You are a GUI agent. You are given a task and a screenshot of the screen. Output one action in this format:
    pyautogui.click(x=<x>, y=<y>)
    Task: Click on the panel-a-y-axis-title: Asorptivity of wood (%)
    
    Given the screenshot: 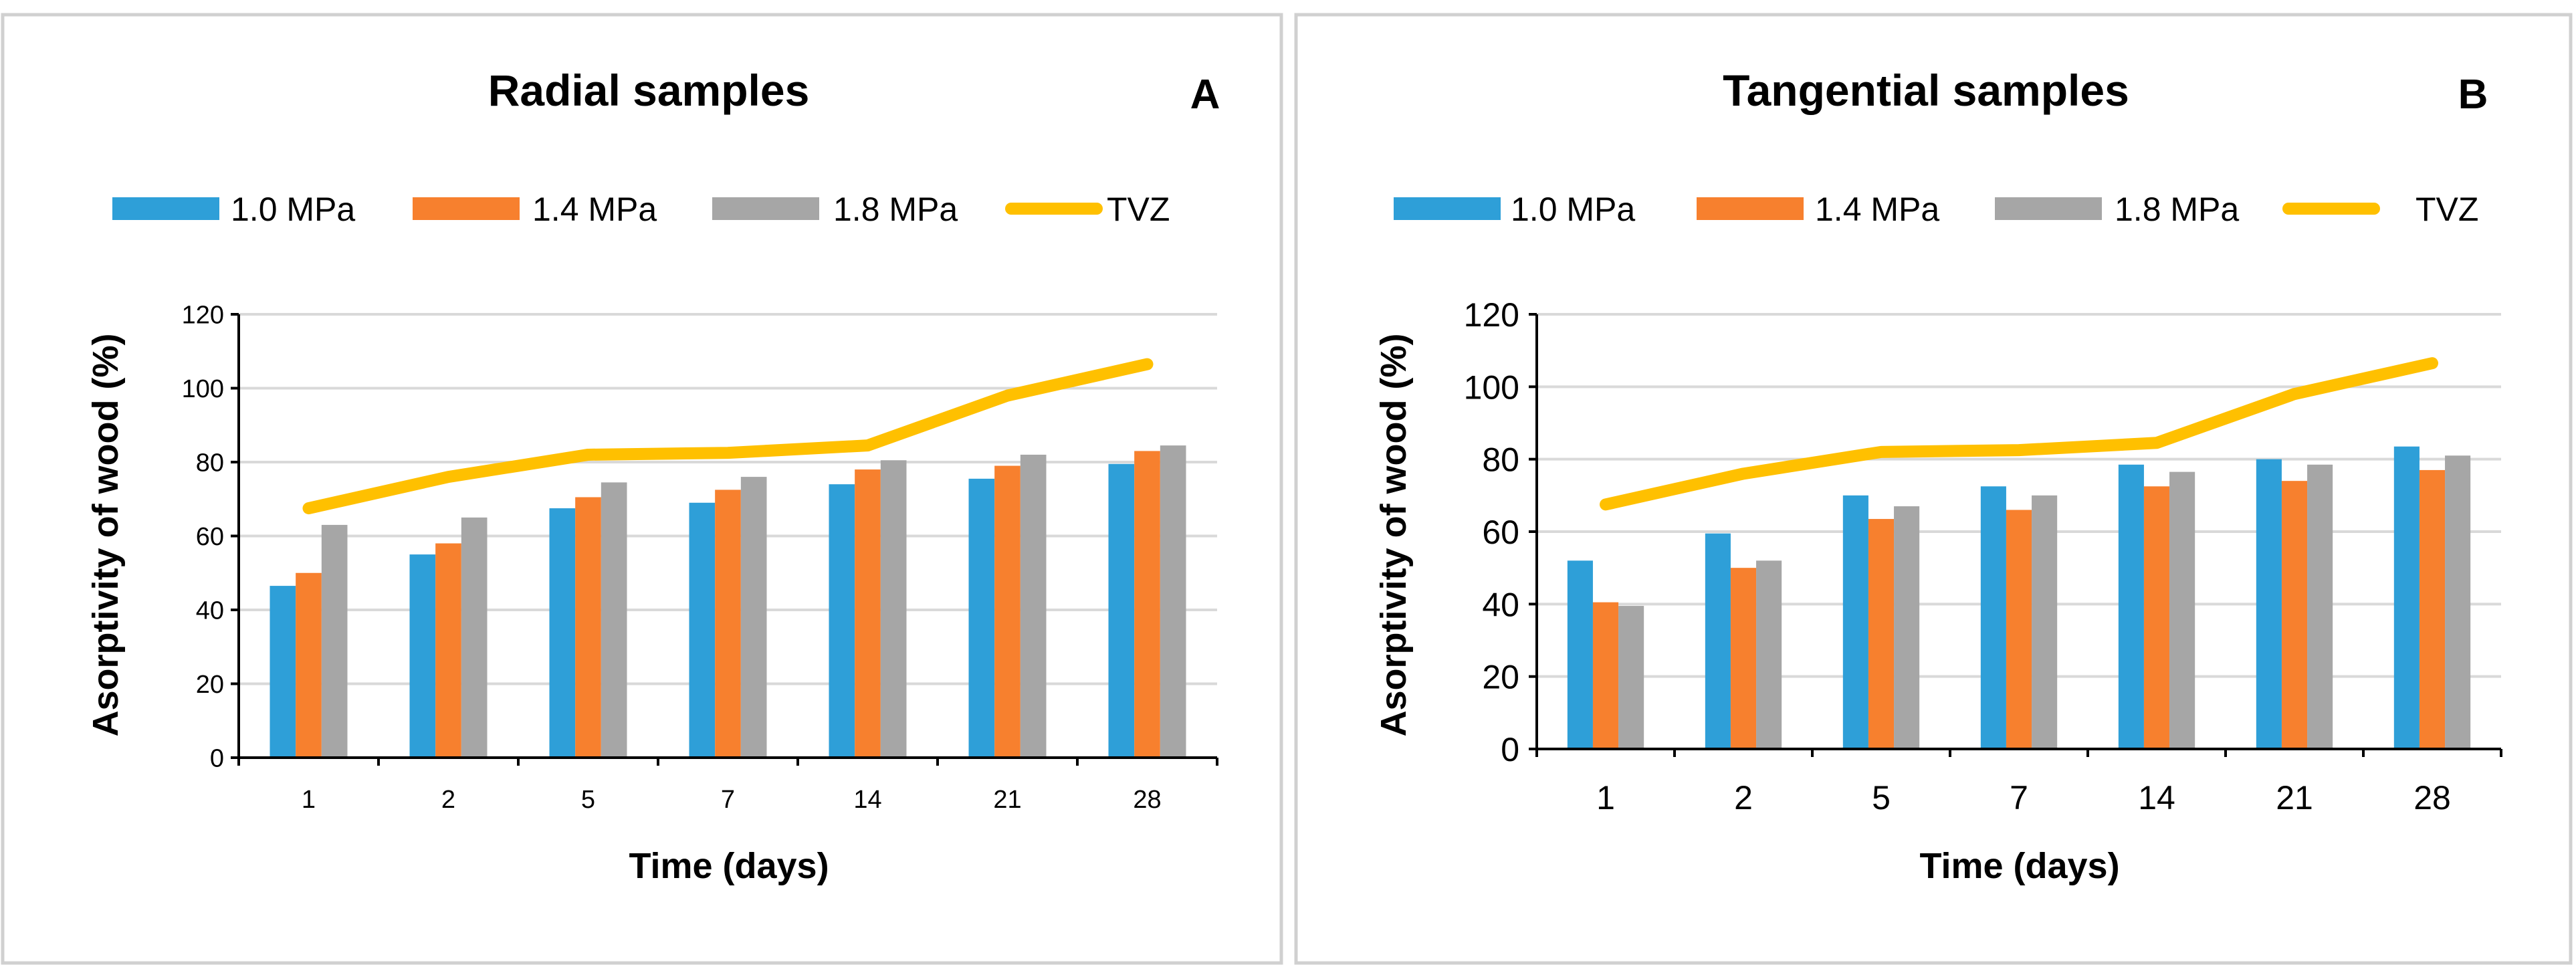 What is the action you would take?
    pyautogui.click(x=106, y=535)
    